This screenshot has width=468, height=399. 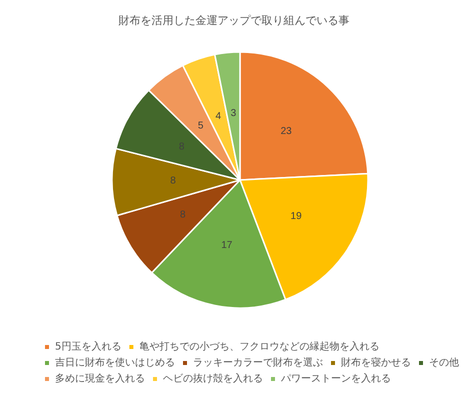 What do you see at coordinates (88, 346) in the screenshot?
I see `legend-label: 5円玉を入れる` at bounding box center [88, 346].